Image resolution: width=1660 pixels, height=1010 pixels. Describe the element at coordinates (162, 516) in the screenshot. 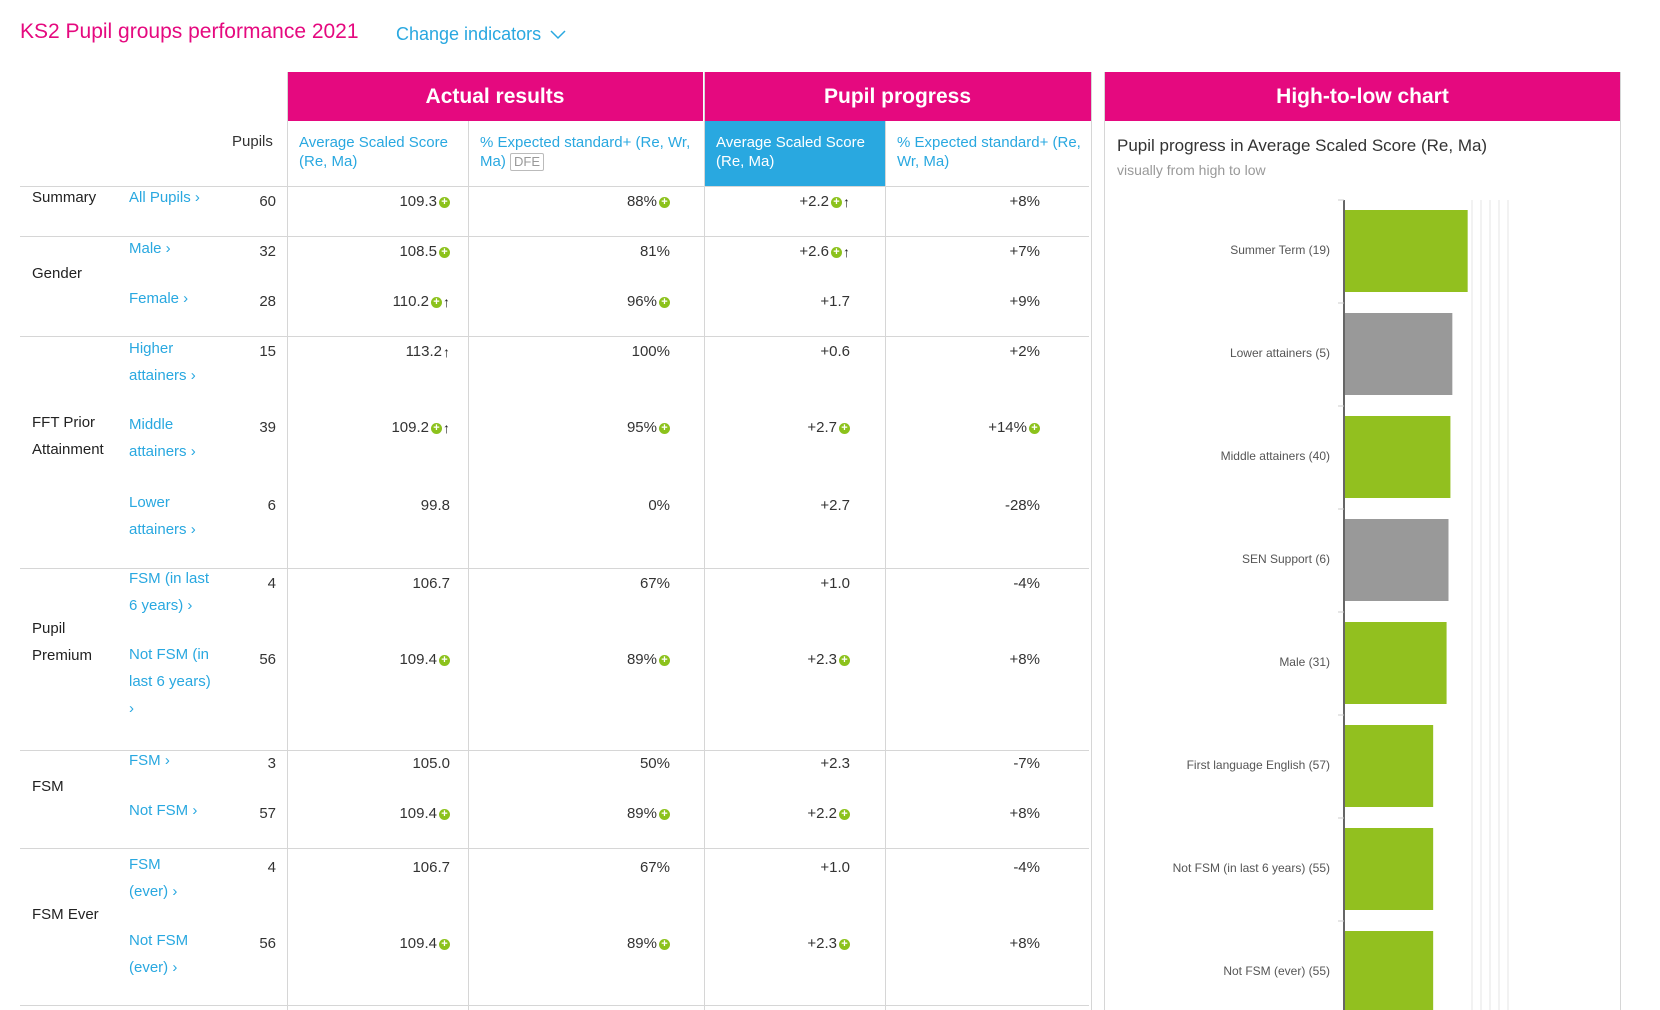

I see `pupil-group-link: Lower attainers ›` at that location.